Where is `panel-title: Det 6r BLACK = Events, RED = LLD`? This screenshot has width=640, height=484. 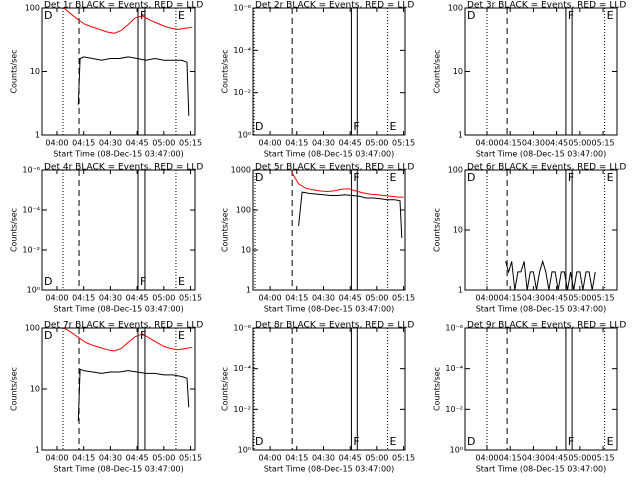 panel-title: Det 6r BLACK = Events, RED = LLD is located at coordinates (546, 168).